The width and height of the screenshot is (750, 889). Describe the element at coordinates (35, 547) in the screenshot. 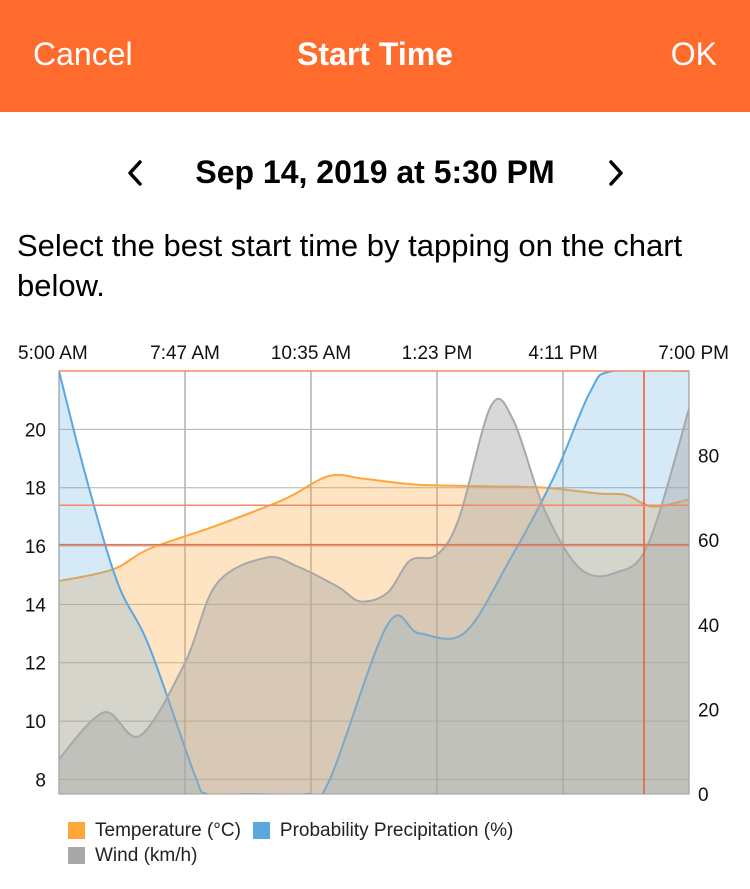

I see `left-tick-label: 16` at that location.